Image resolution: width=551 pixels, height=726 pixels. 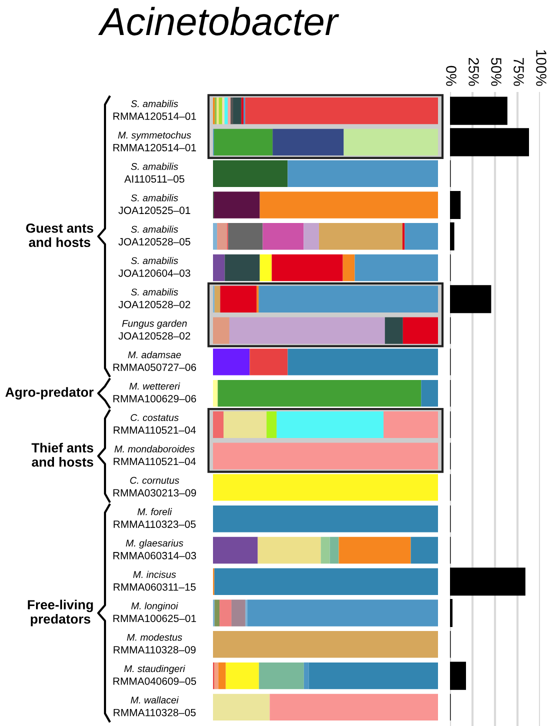 What do you see at coordinates (154, 549) in the screenshot?
I see `y-tick-label: M. glaesarius RMMA060314–03` at bounding box center [154, 549].